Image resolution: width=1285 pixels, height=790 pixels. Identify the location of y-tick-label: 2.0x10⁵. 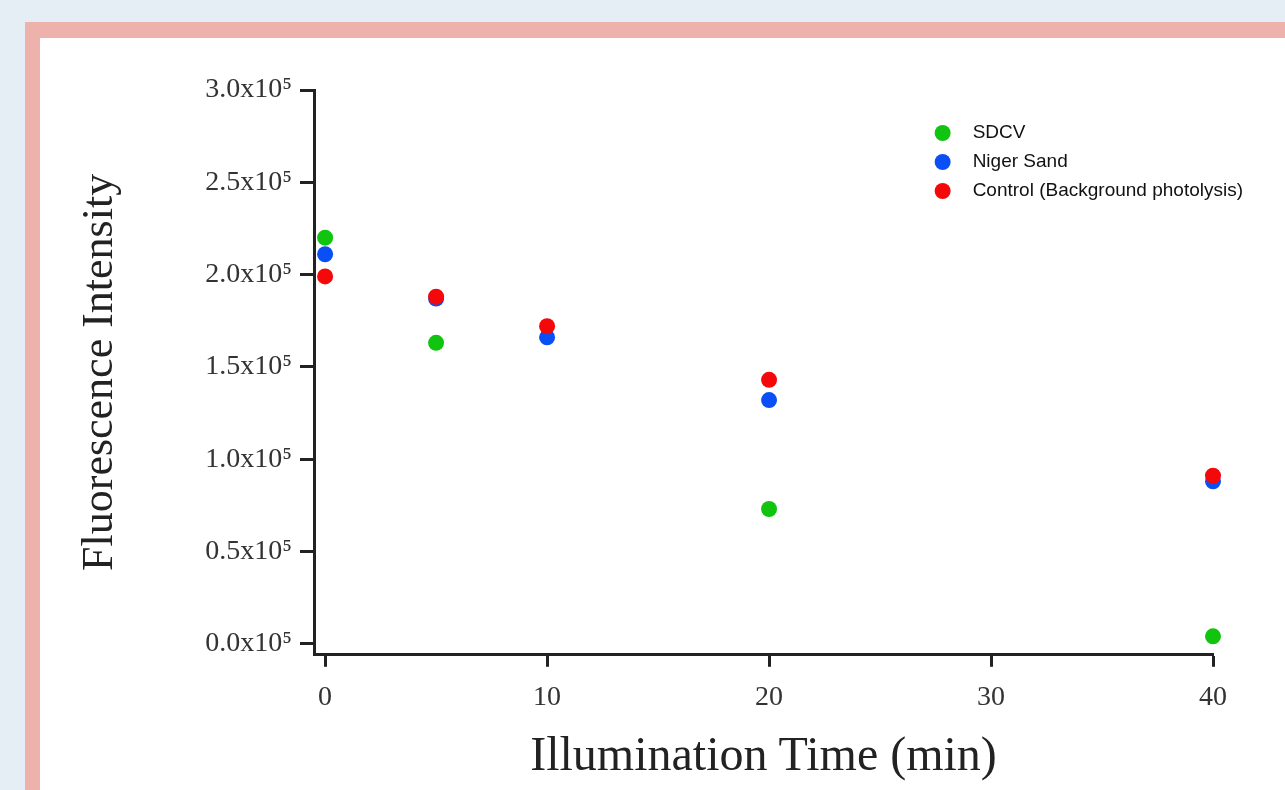
(248, 272).